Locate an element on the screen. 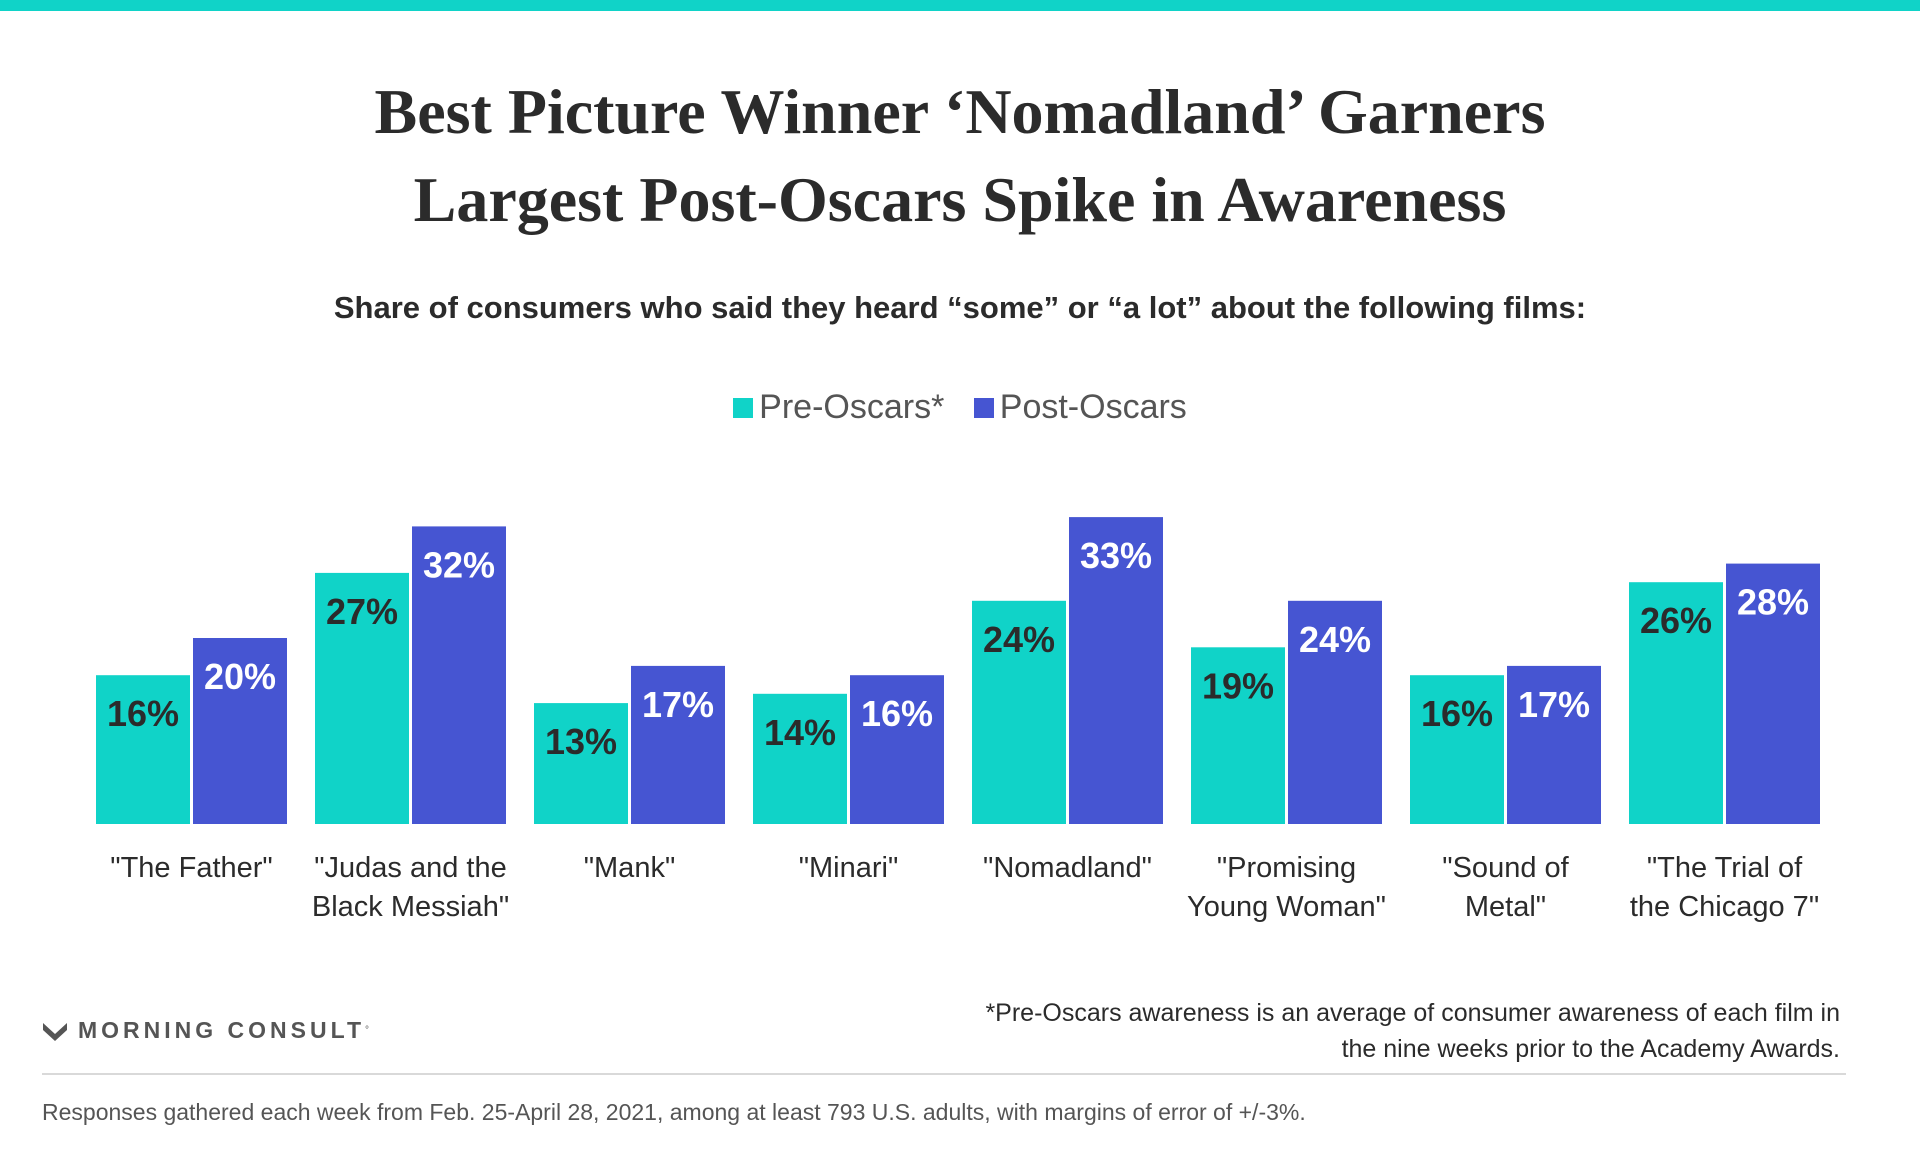  category-label-0: "The Father" is located at coordinates (191, 868).